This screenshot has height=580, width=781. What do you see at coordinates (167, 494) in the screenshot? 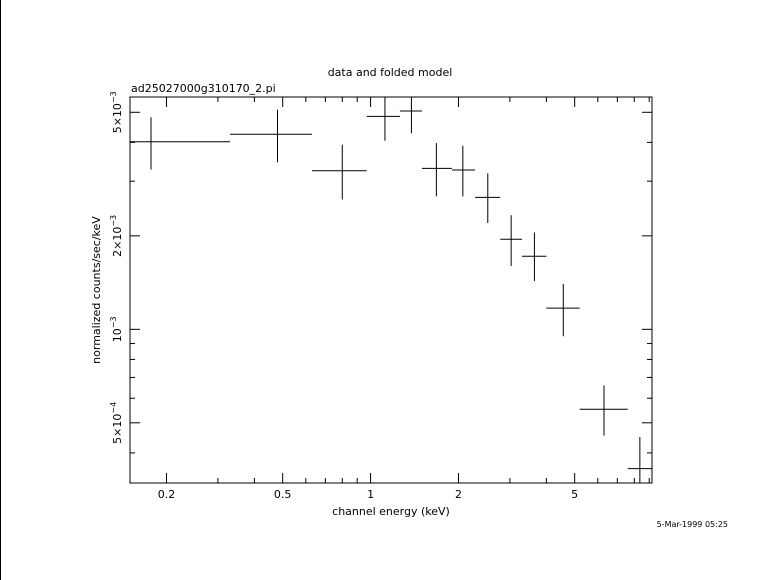
I see `x-tick-label: 0.2` at bounding box center [167, 494].